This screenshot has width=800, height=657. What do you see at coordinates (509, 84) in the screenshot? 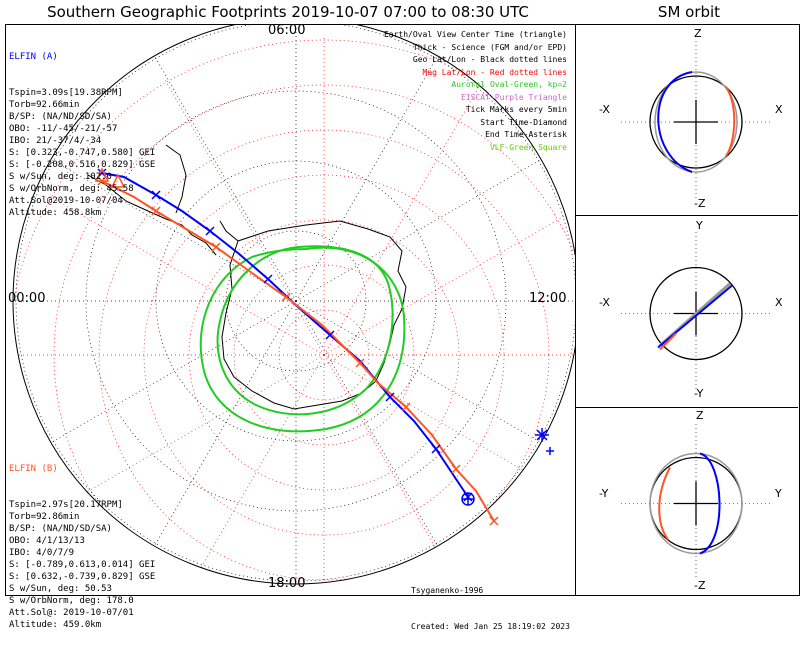
I see `legend-entry: Auroral Oval-Green, kp=2` at bounding box center [509, 84].